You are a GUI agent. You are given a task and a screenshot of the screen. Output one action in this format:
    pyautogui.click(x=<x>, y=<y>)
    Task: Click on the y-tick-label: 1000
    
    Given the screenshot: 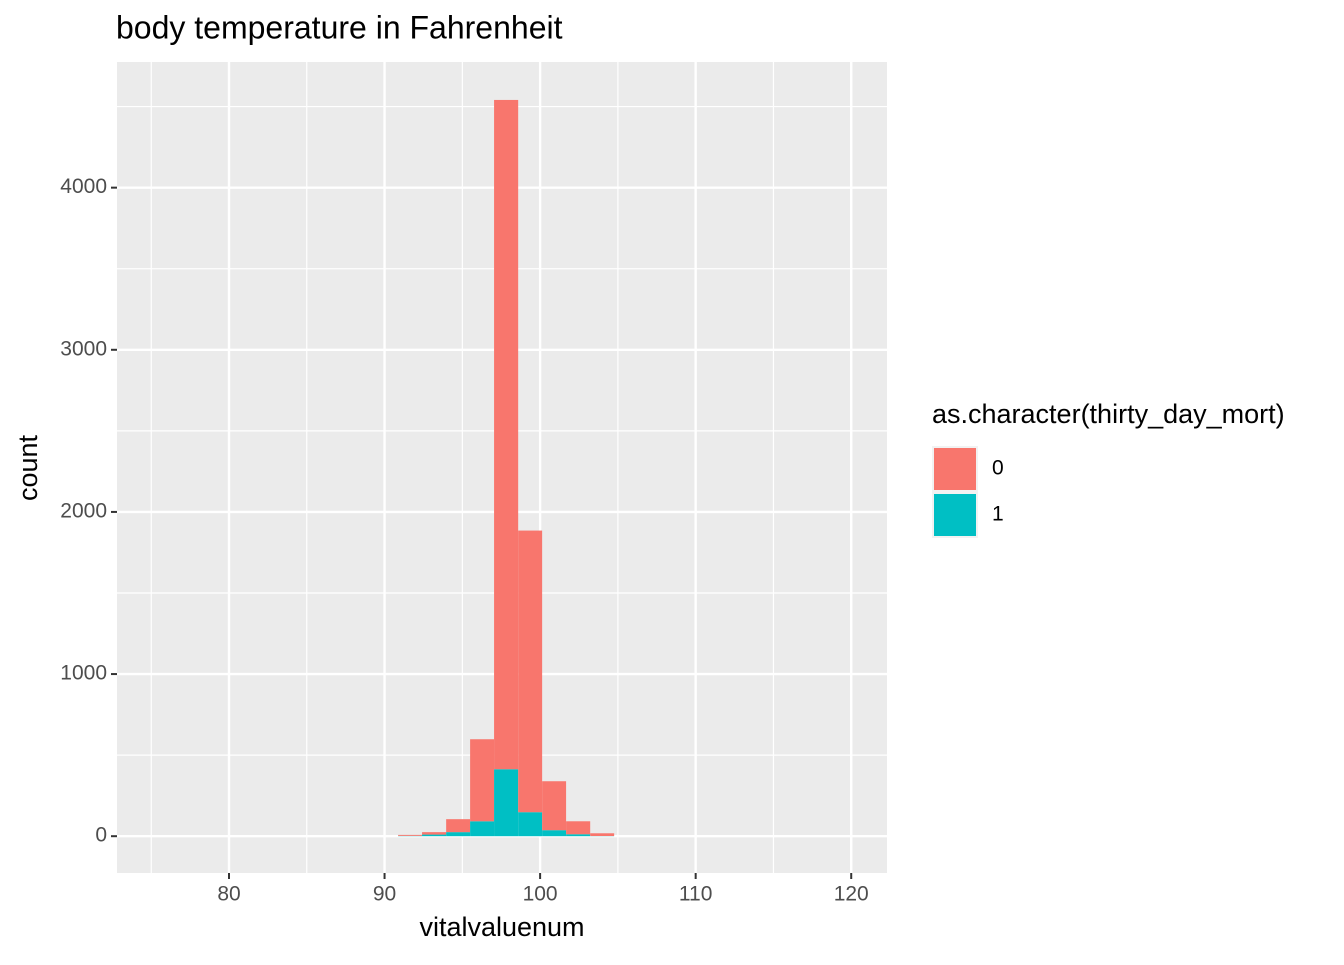 What is the action you would take?
    pyautogui.click(x=83, y=673)
    